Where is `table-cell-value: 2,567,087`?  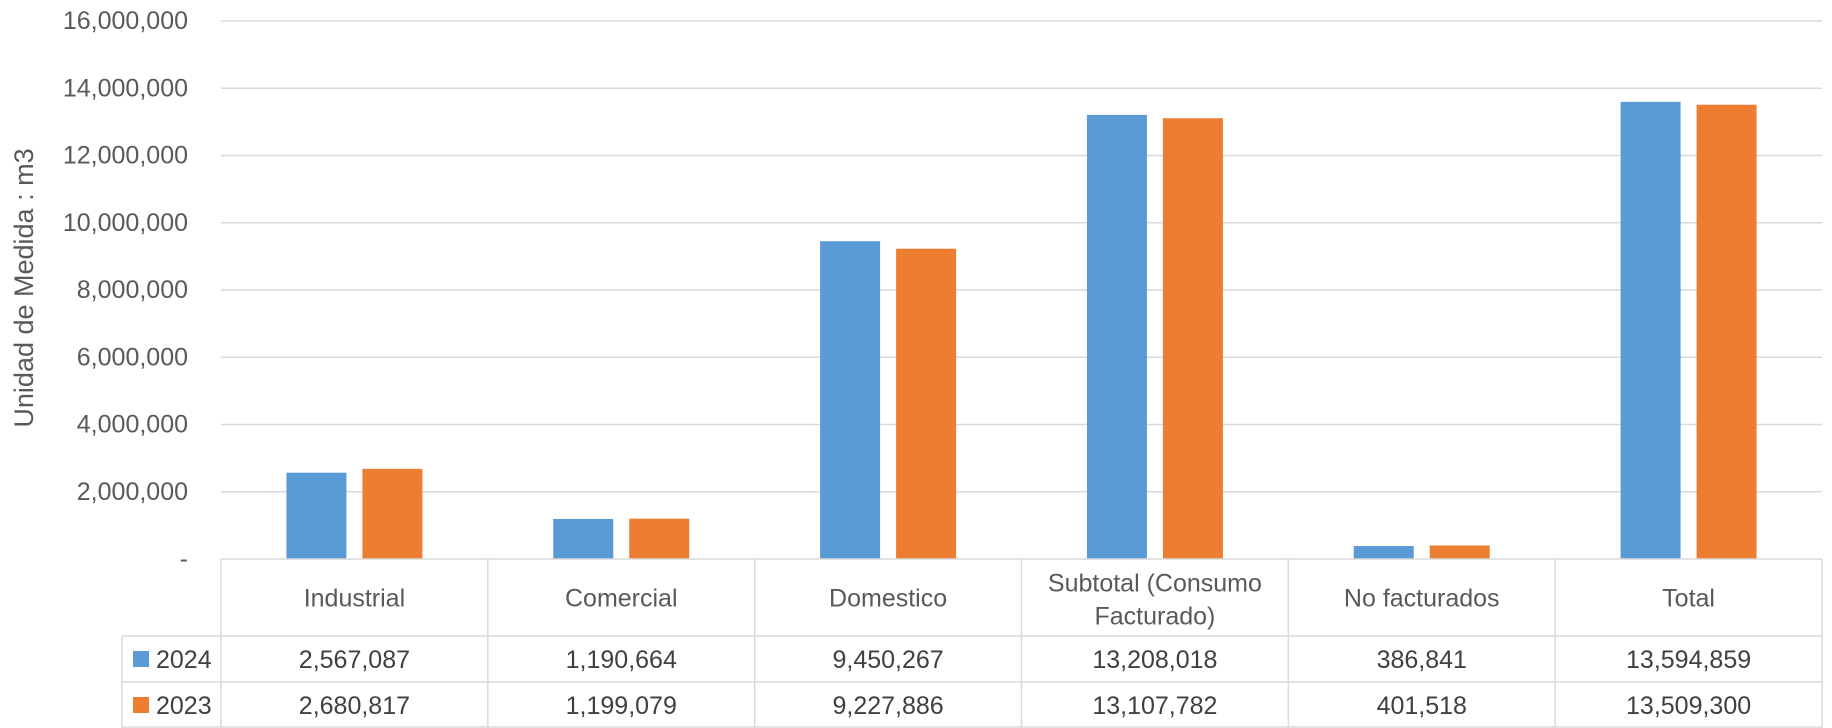
table-cell-value: 2,567,087 is located at coordinates (354, 660).